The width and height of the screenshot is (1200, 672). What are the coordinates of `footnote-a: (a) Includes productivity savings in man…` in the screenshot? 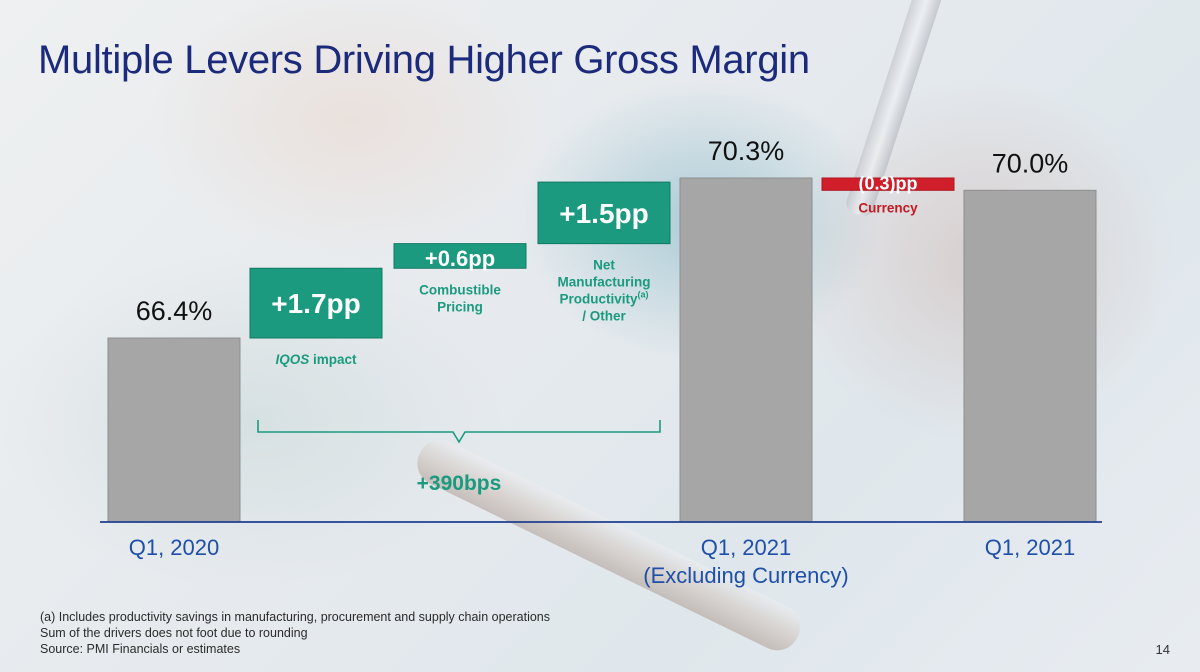 It's located at (295, 617).